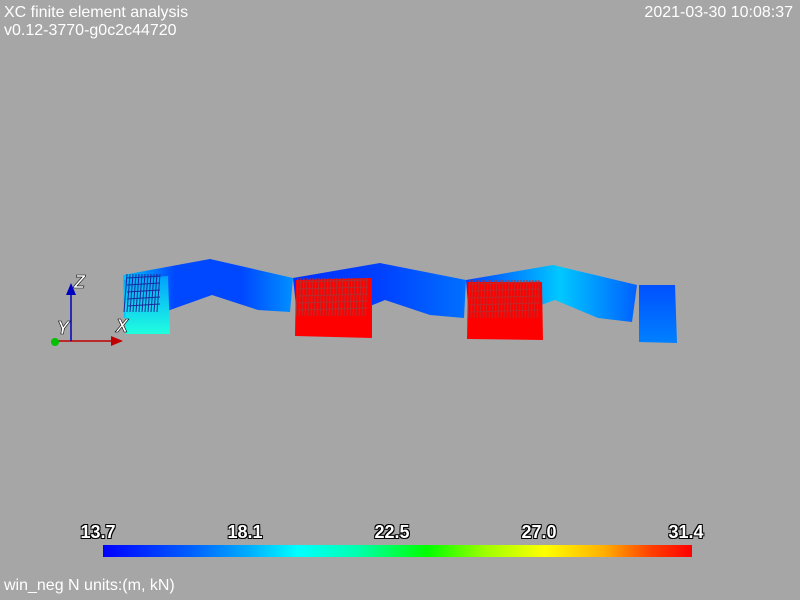 This screenshot has height=600, width=800. Describe the element at coordinates (98, 532) in the screenshot. I see `colorbar-tick-1: 13.7` at that location.